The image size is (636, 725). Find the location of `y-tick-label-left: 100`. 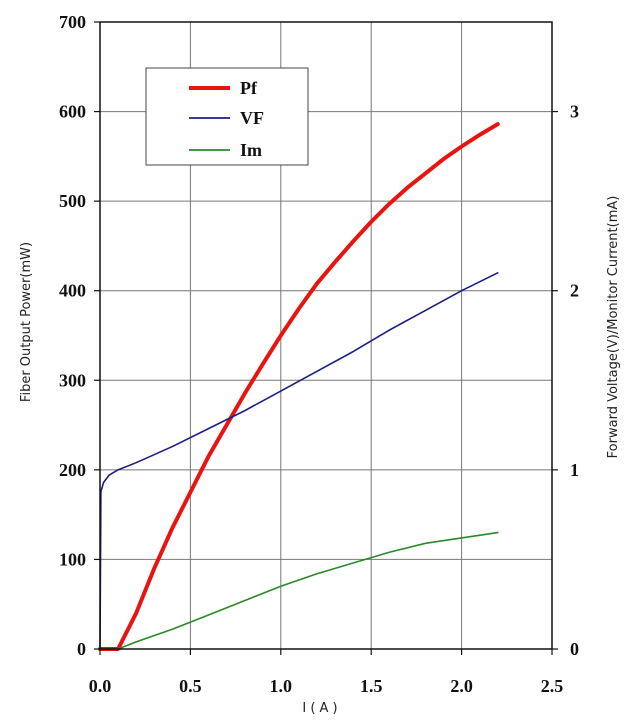

y-tick-label-left: 100 is located at coordinates (72, 559).